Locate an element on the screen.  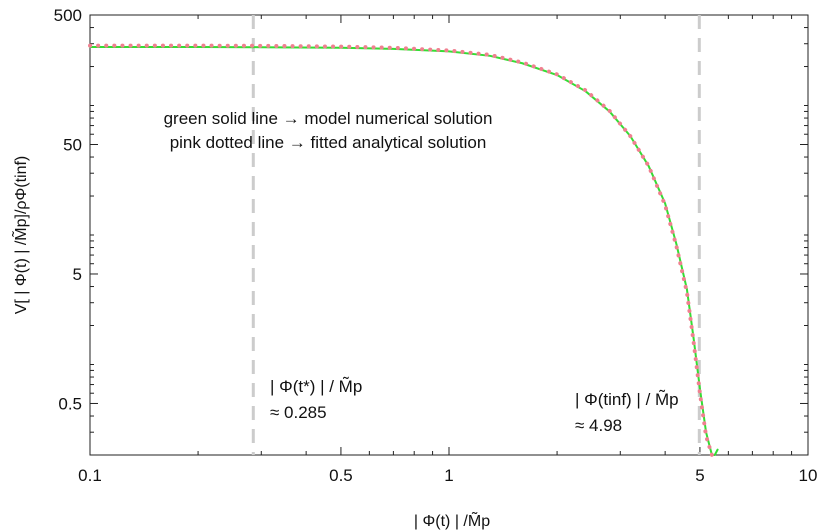
annotation-t-inf-label: | Φ(tinf) | / M̃p is located at coordinates (627, 399).